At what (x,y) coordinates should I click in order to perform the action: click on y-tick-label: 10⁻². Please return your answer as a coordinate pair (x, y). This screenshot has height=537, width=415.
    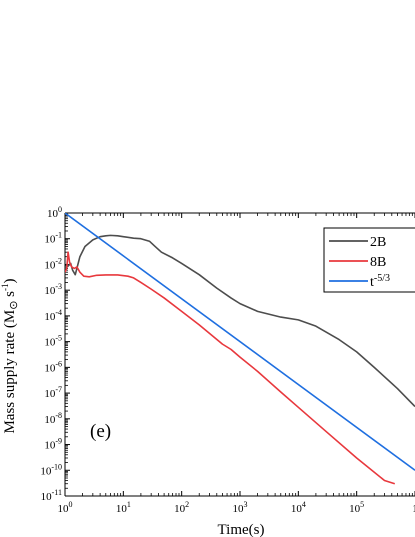
    Looking at the image, I should click on (53, 263).